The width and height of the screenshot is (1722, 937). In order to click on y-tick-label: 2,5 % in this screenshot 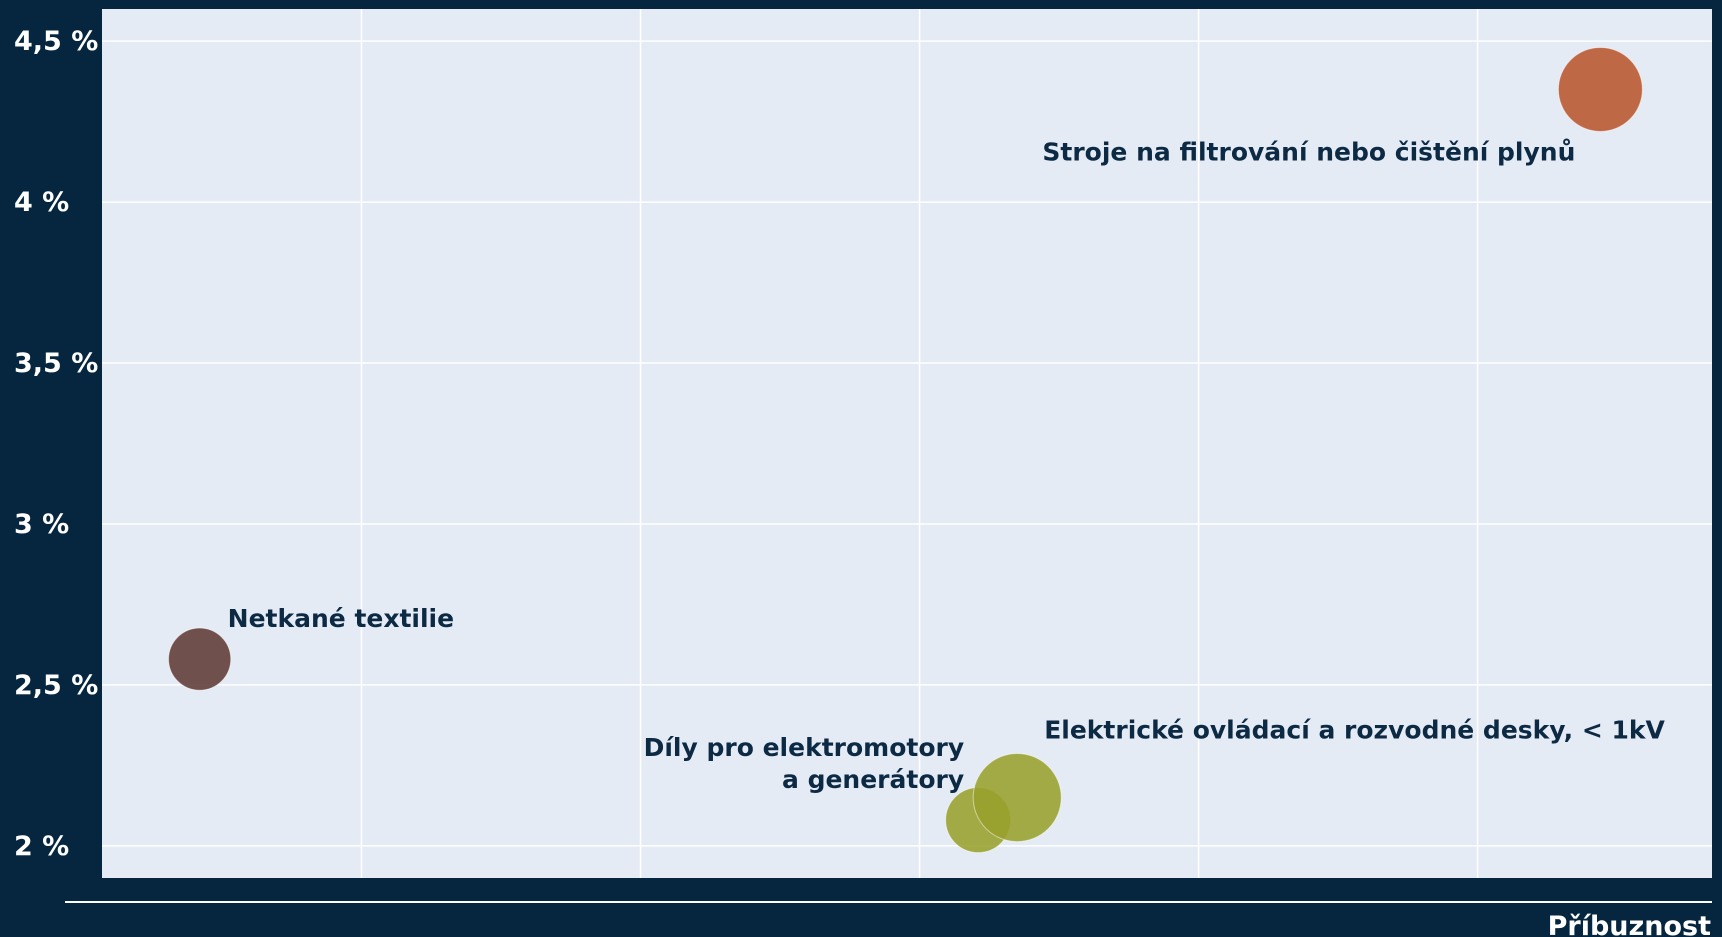, I will do `click(56, 685)`.